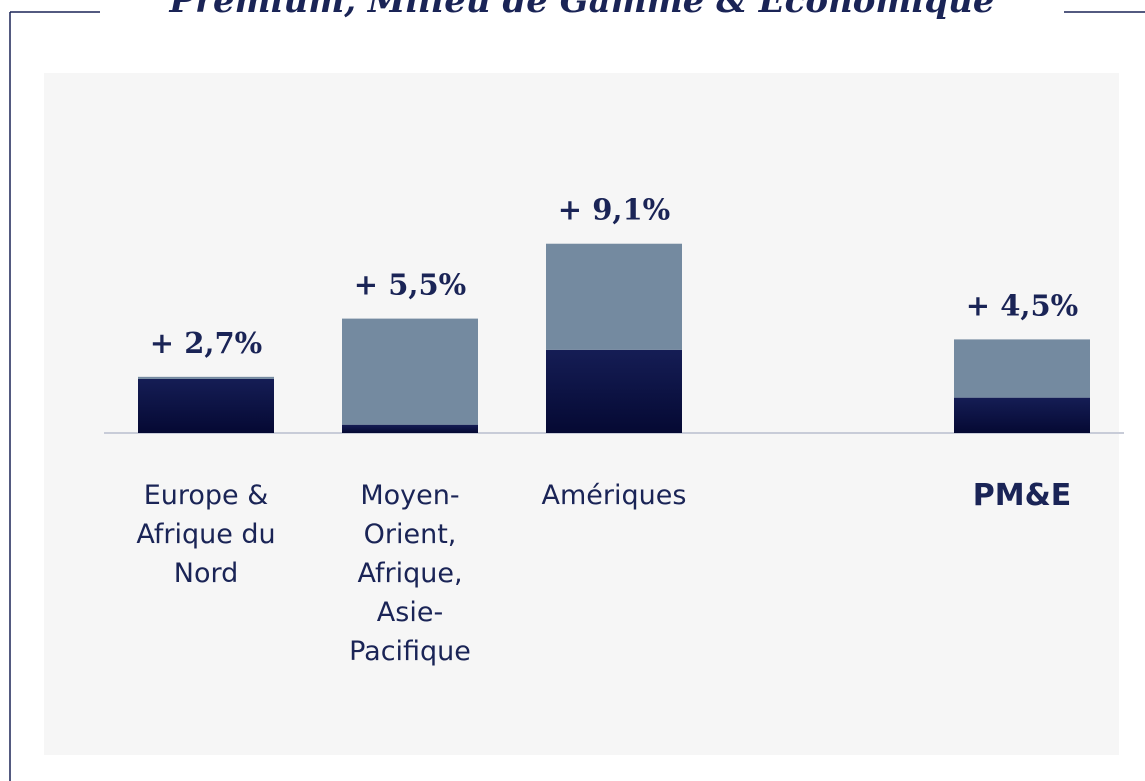  I want to click on category-label: Europe & Afrique du Nord, so click(206, 534).